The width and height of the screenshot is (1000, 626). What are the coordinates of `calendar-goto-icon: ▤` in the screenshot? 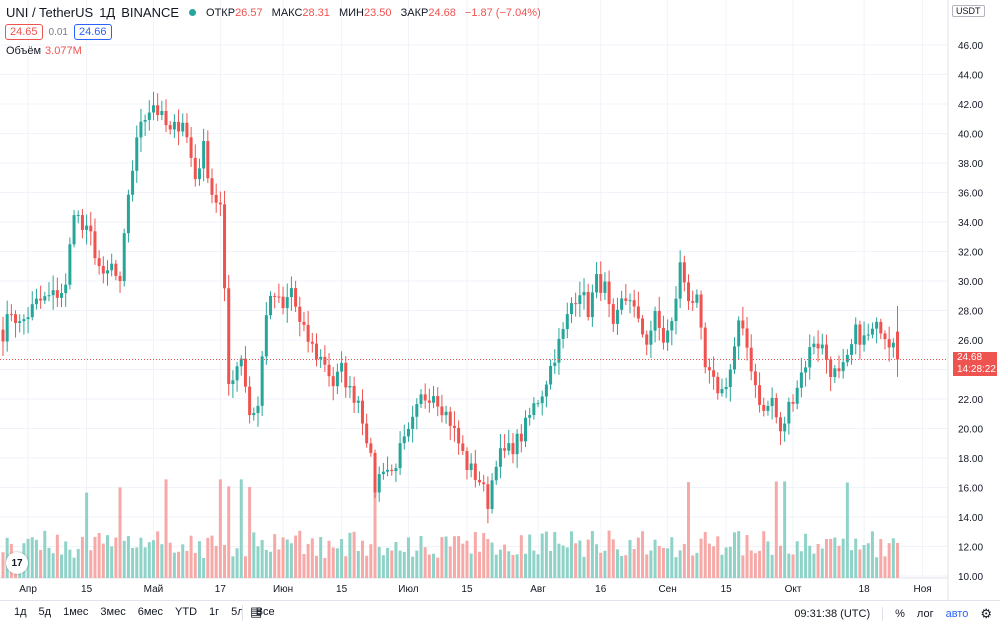 It's located at (256, 611).